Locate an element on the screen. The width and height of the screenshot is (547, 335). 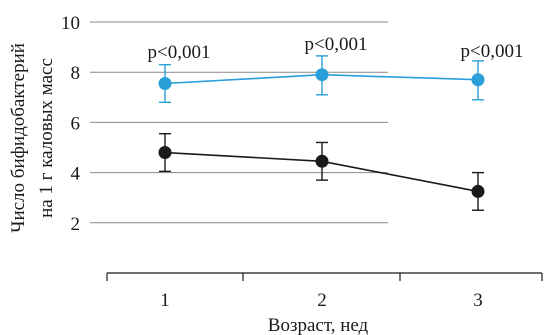
x-axis: 1 2 3 is located at coordinates (324, 291).